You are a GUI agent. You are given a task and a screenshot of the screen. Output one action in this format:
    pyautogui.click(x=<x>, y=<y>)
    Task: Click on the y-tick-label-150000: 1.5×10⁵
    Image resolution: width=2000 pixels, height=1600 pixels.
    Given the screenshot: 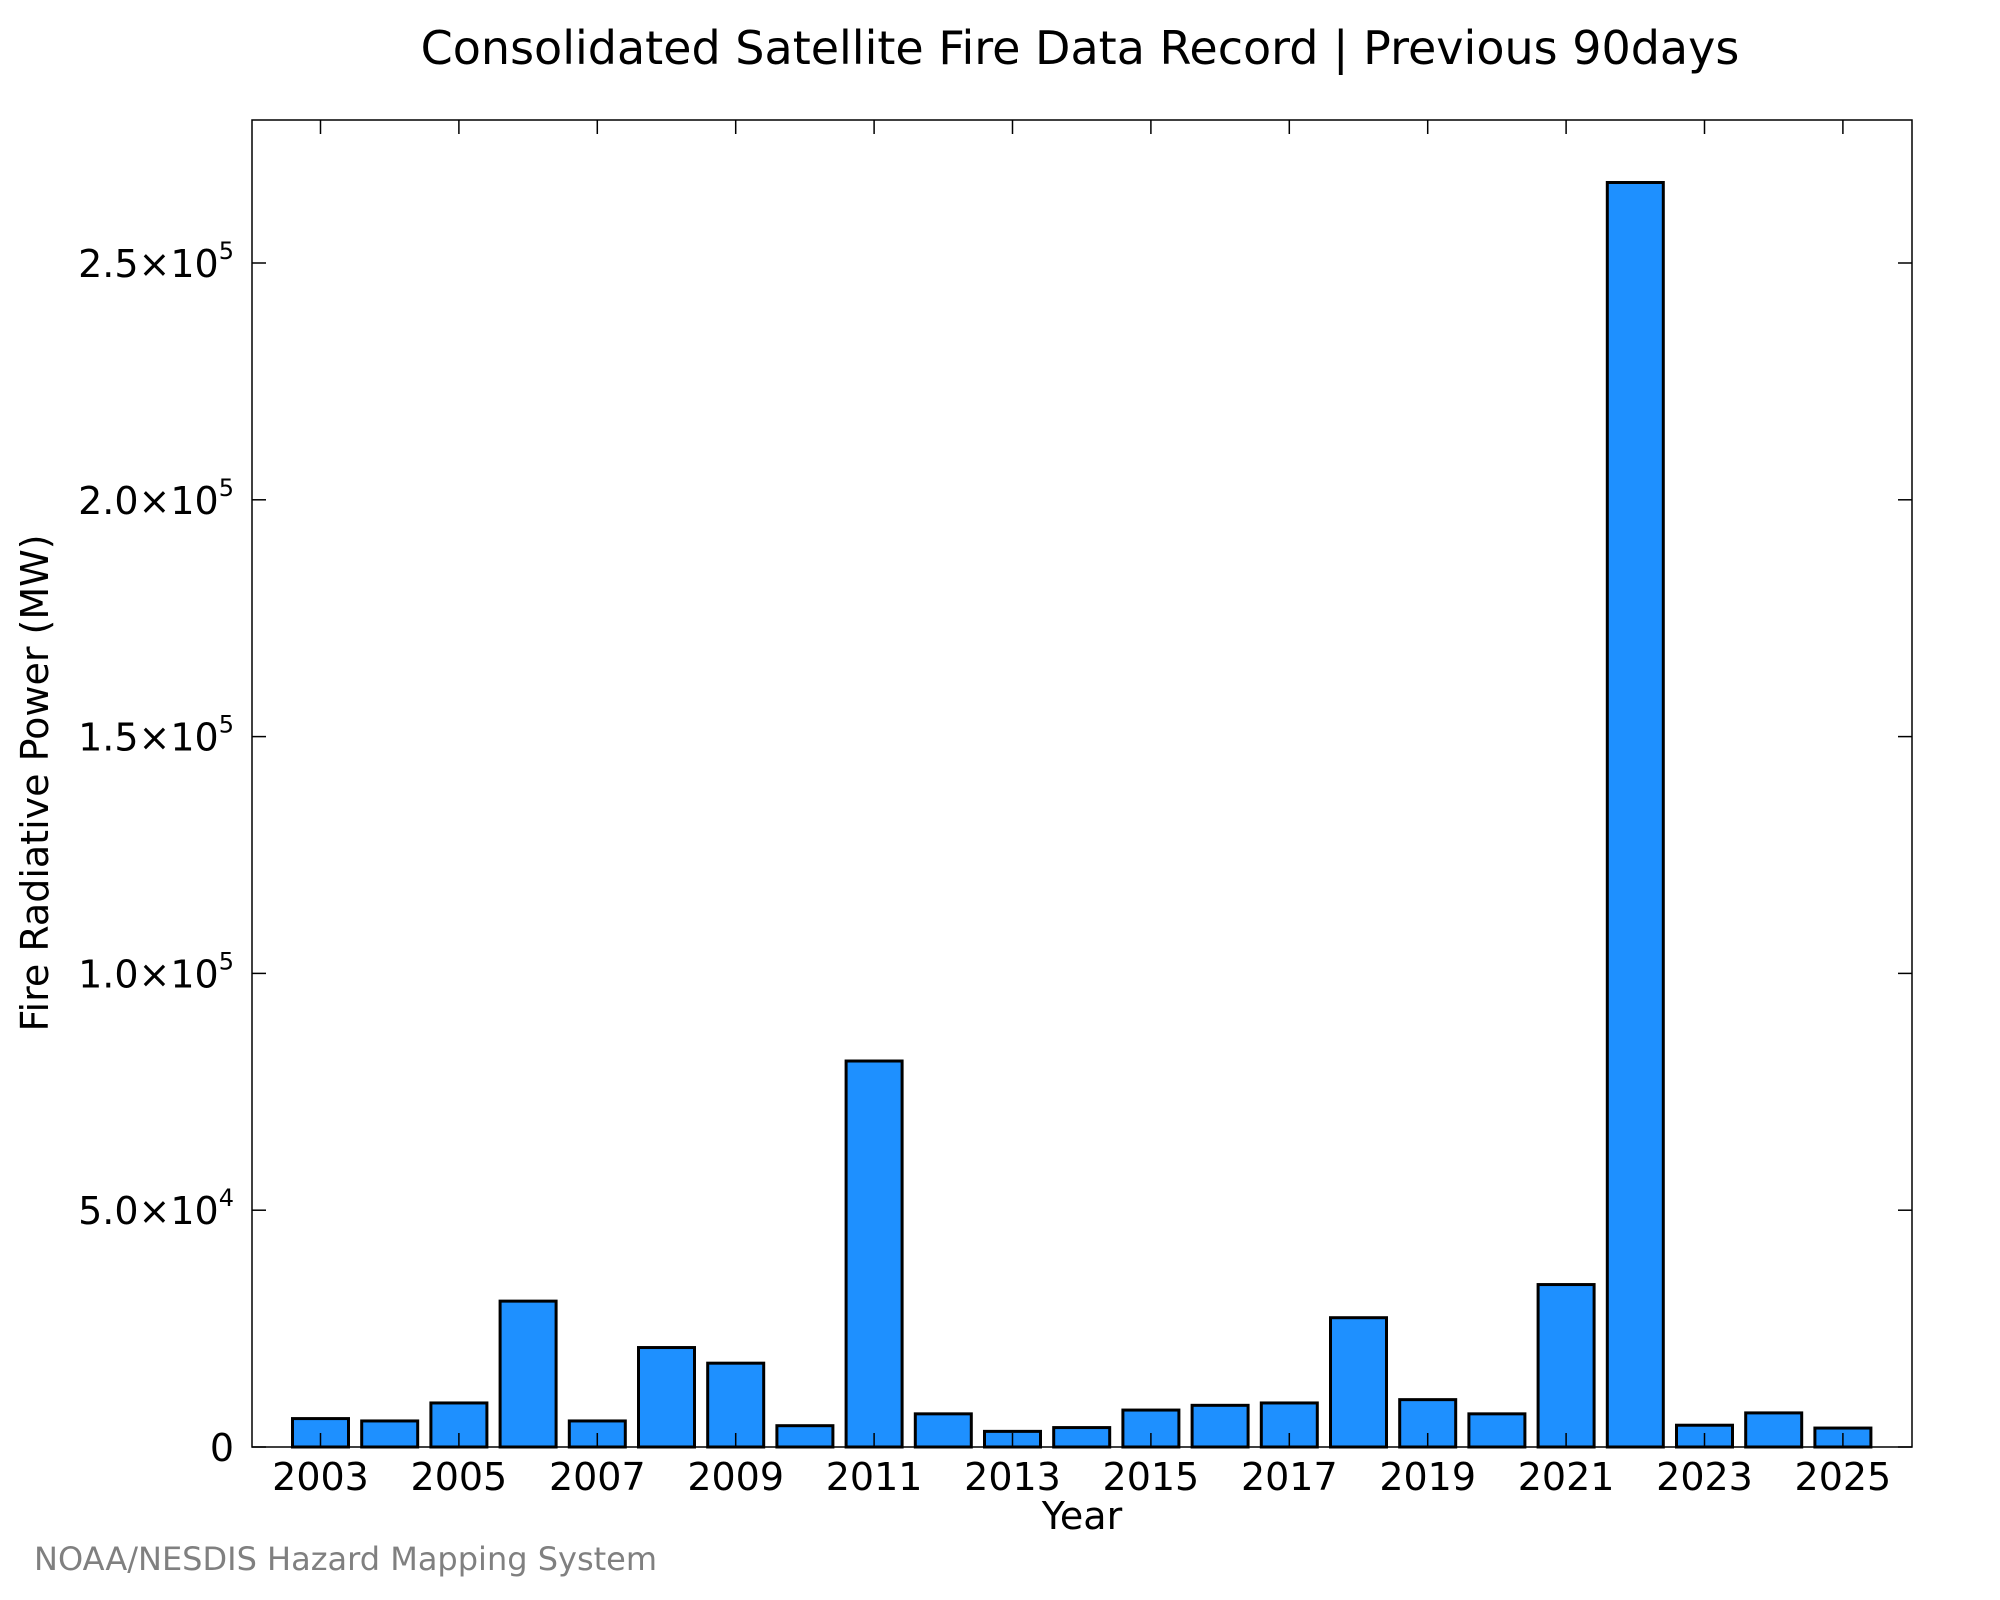 What is the action you would take?
    pyautogui.click(x=156, y=735)
    